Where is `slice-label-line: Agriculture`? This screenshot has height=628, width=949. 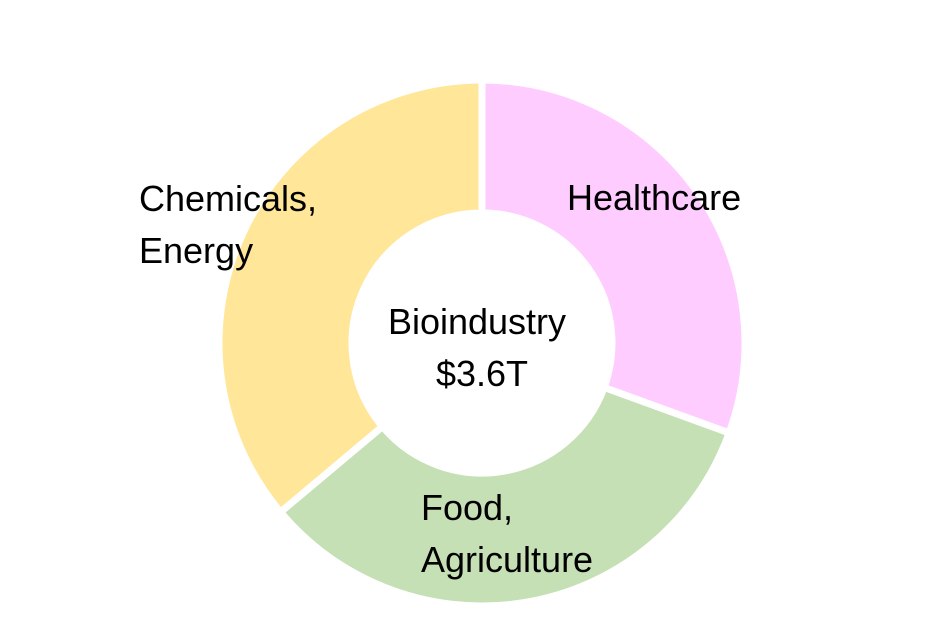 slice-label-line: Agriculture is located at coordinates (507, 559).